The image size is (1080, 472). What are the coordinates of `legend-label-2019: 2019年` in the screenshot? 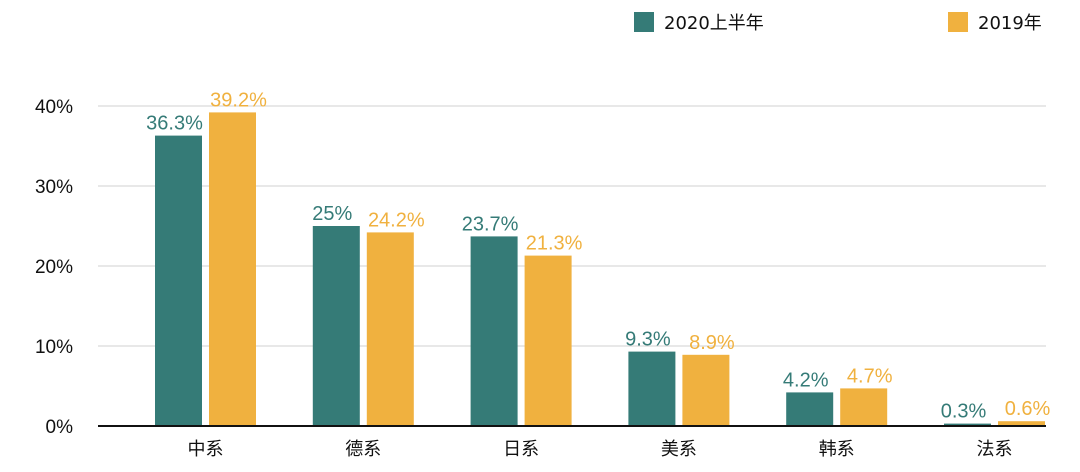 It's located at (1010, 23).